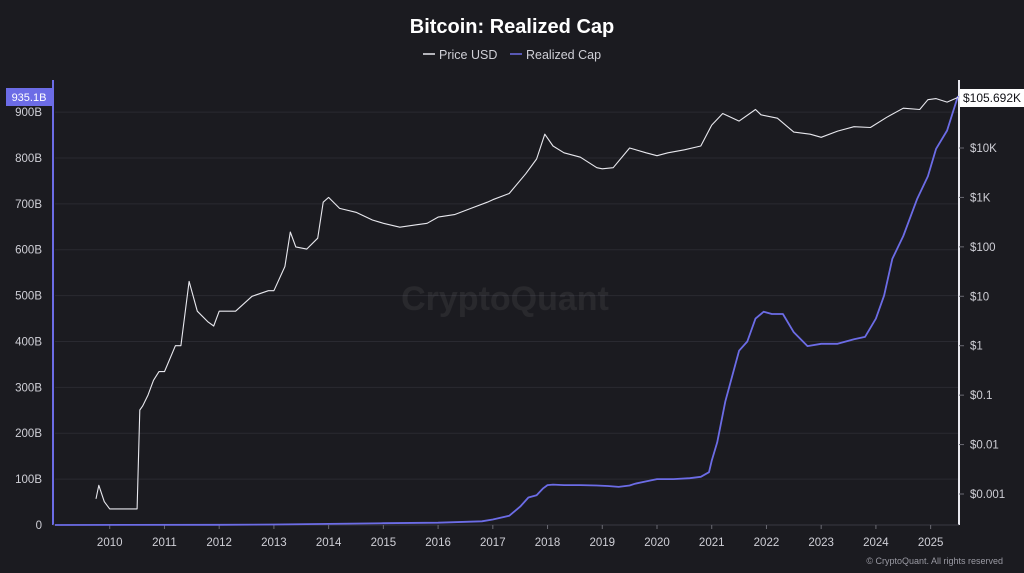 The height and width of the screenshot is (573, 1024). What do you see at coordinates (28, 388) in the screenshot?
I see `left-tick-label: 300B` at bounding box center [28, 388].